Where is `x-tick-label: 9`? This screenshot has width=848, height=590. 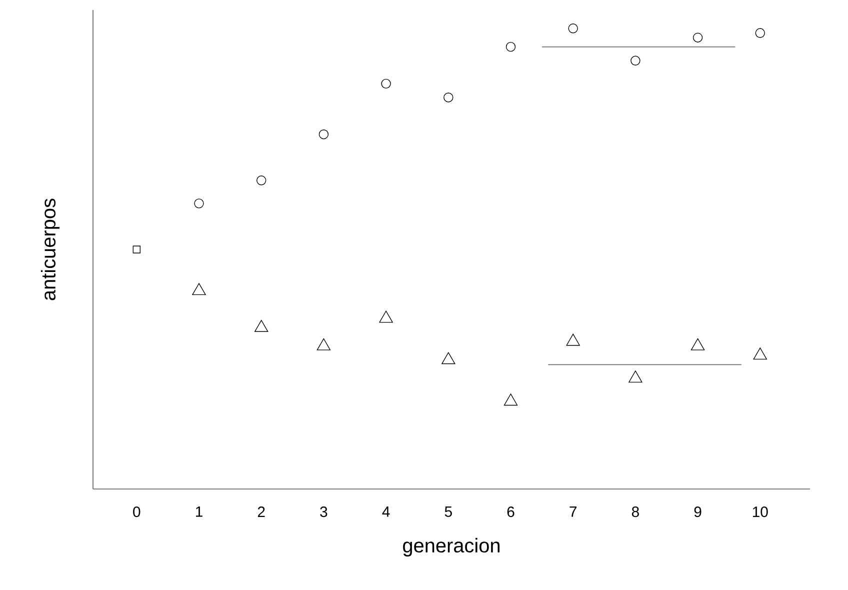
x-tick-label: 9 is located at coordinates (698, 512).